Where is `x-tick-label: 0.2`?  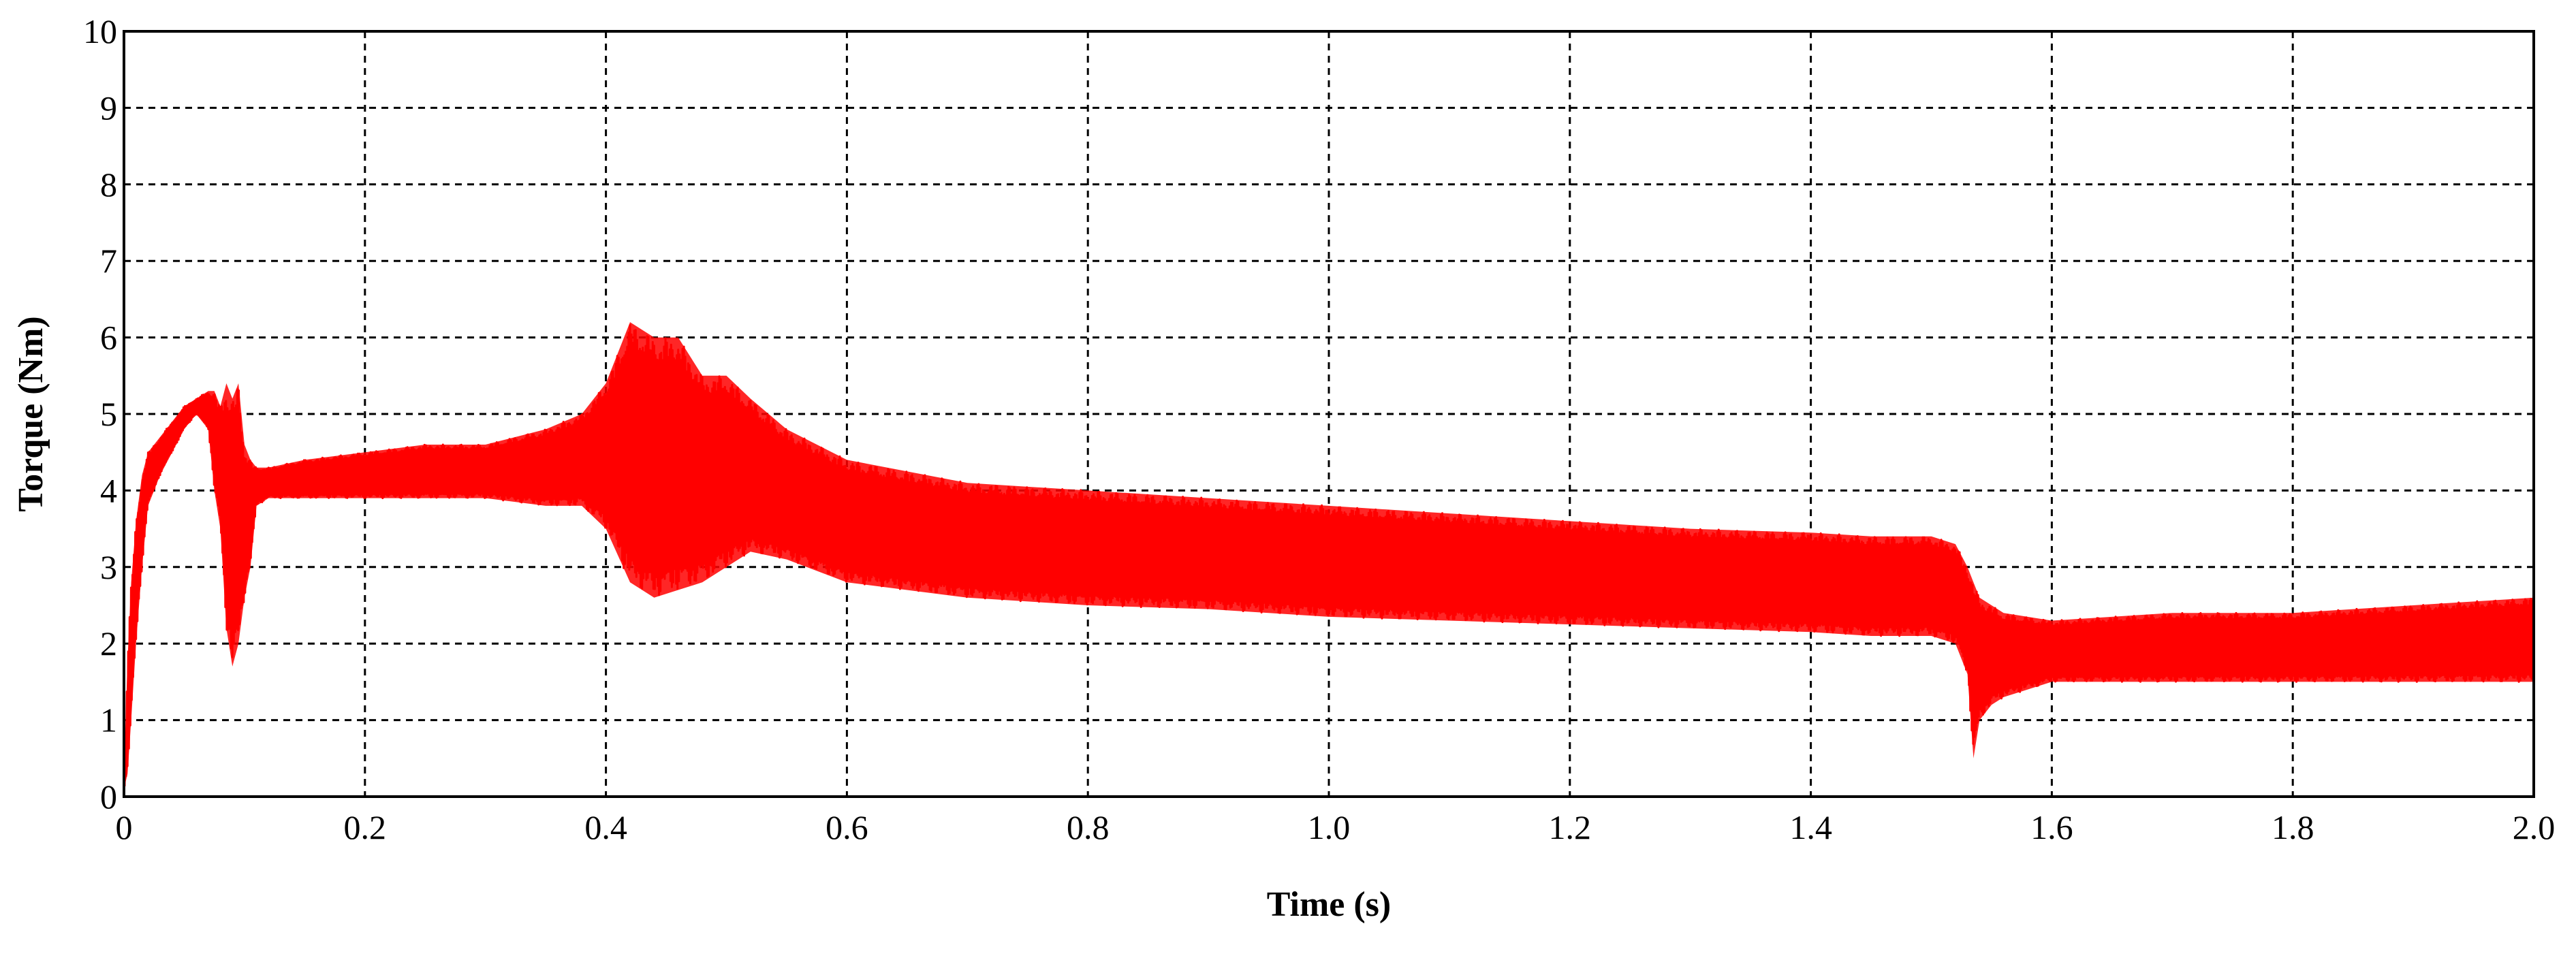 x-tick-label: 0.2 is located at coordinates (365, 827).